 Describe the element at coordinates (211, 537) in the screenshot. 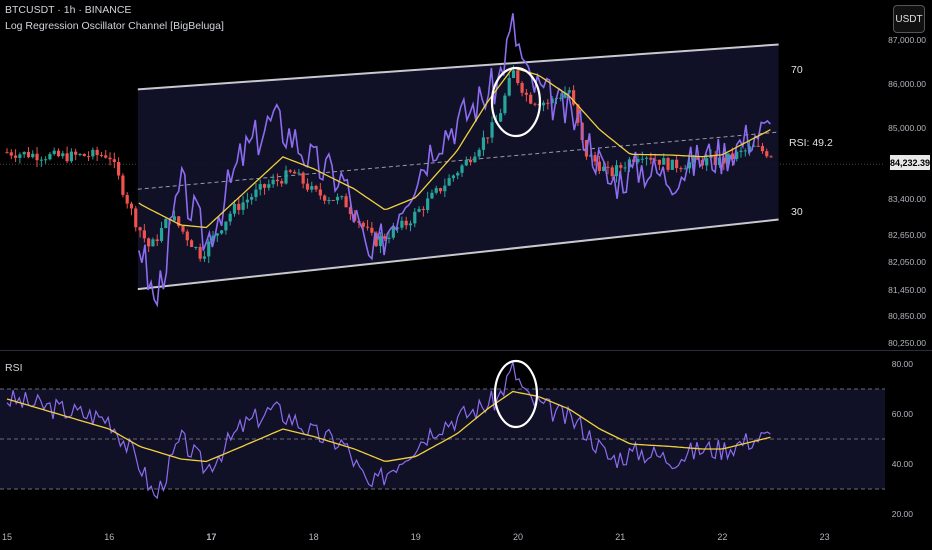

I see `time-tick-label: 17` at that location.